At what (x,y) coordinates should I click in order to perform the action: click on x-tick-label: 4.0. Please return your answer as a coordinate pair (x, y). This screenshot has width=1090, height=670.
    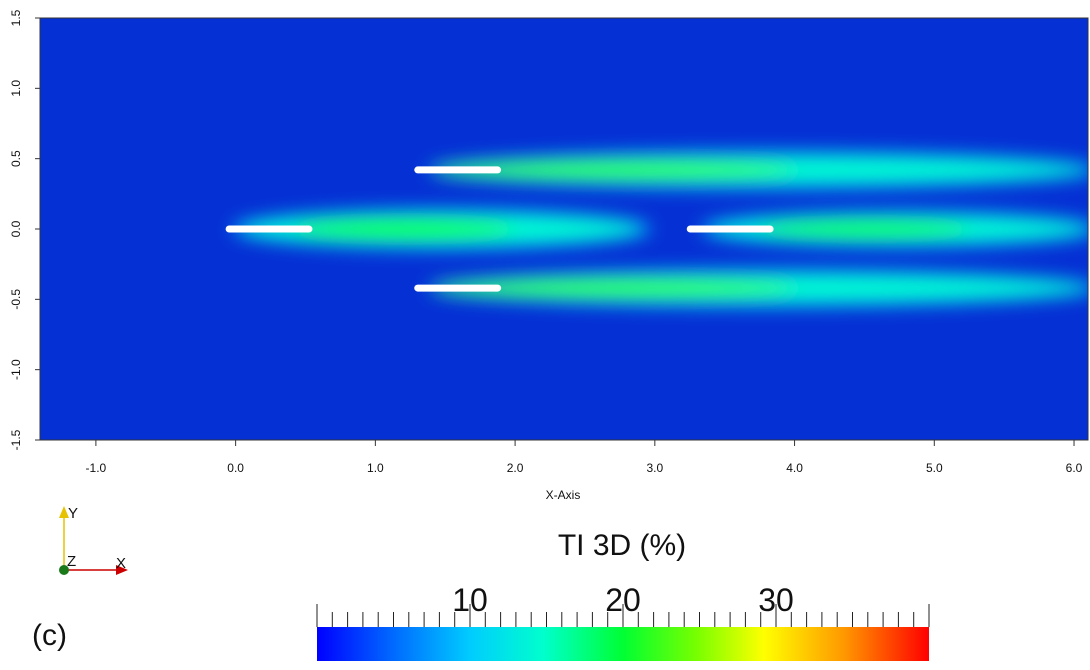
    Looking at the image, I should click on (794, 468).